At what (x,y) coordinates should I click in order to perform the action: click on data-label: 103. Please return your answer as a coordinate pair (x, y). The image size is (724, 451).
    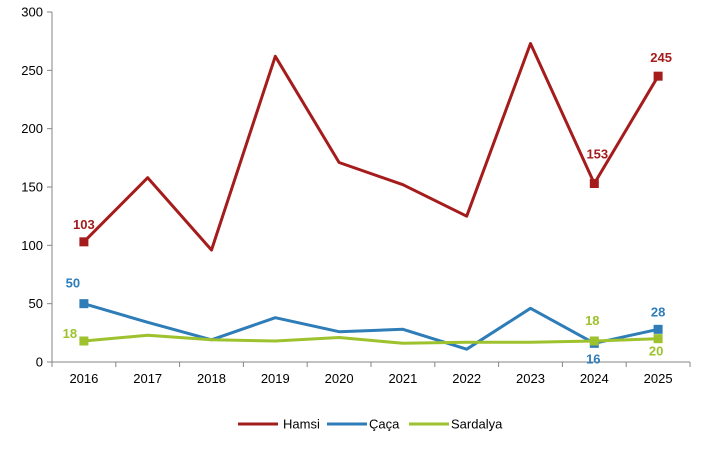
    Looking at the image, I should click on (84, 224).